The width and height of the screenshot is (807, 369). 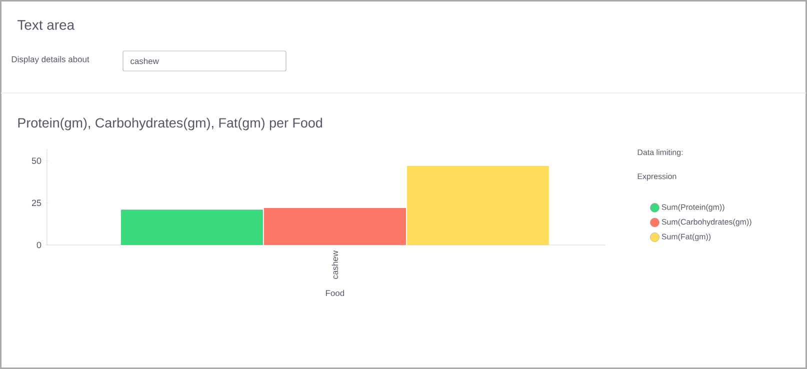 What do you see at coordinates (170, 124) in the screenshot?
I see `chart-title: Protein(gm), Carbohydrates(gm), Fat(gm) per Food` at bounding box center [170, 124].